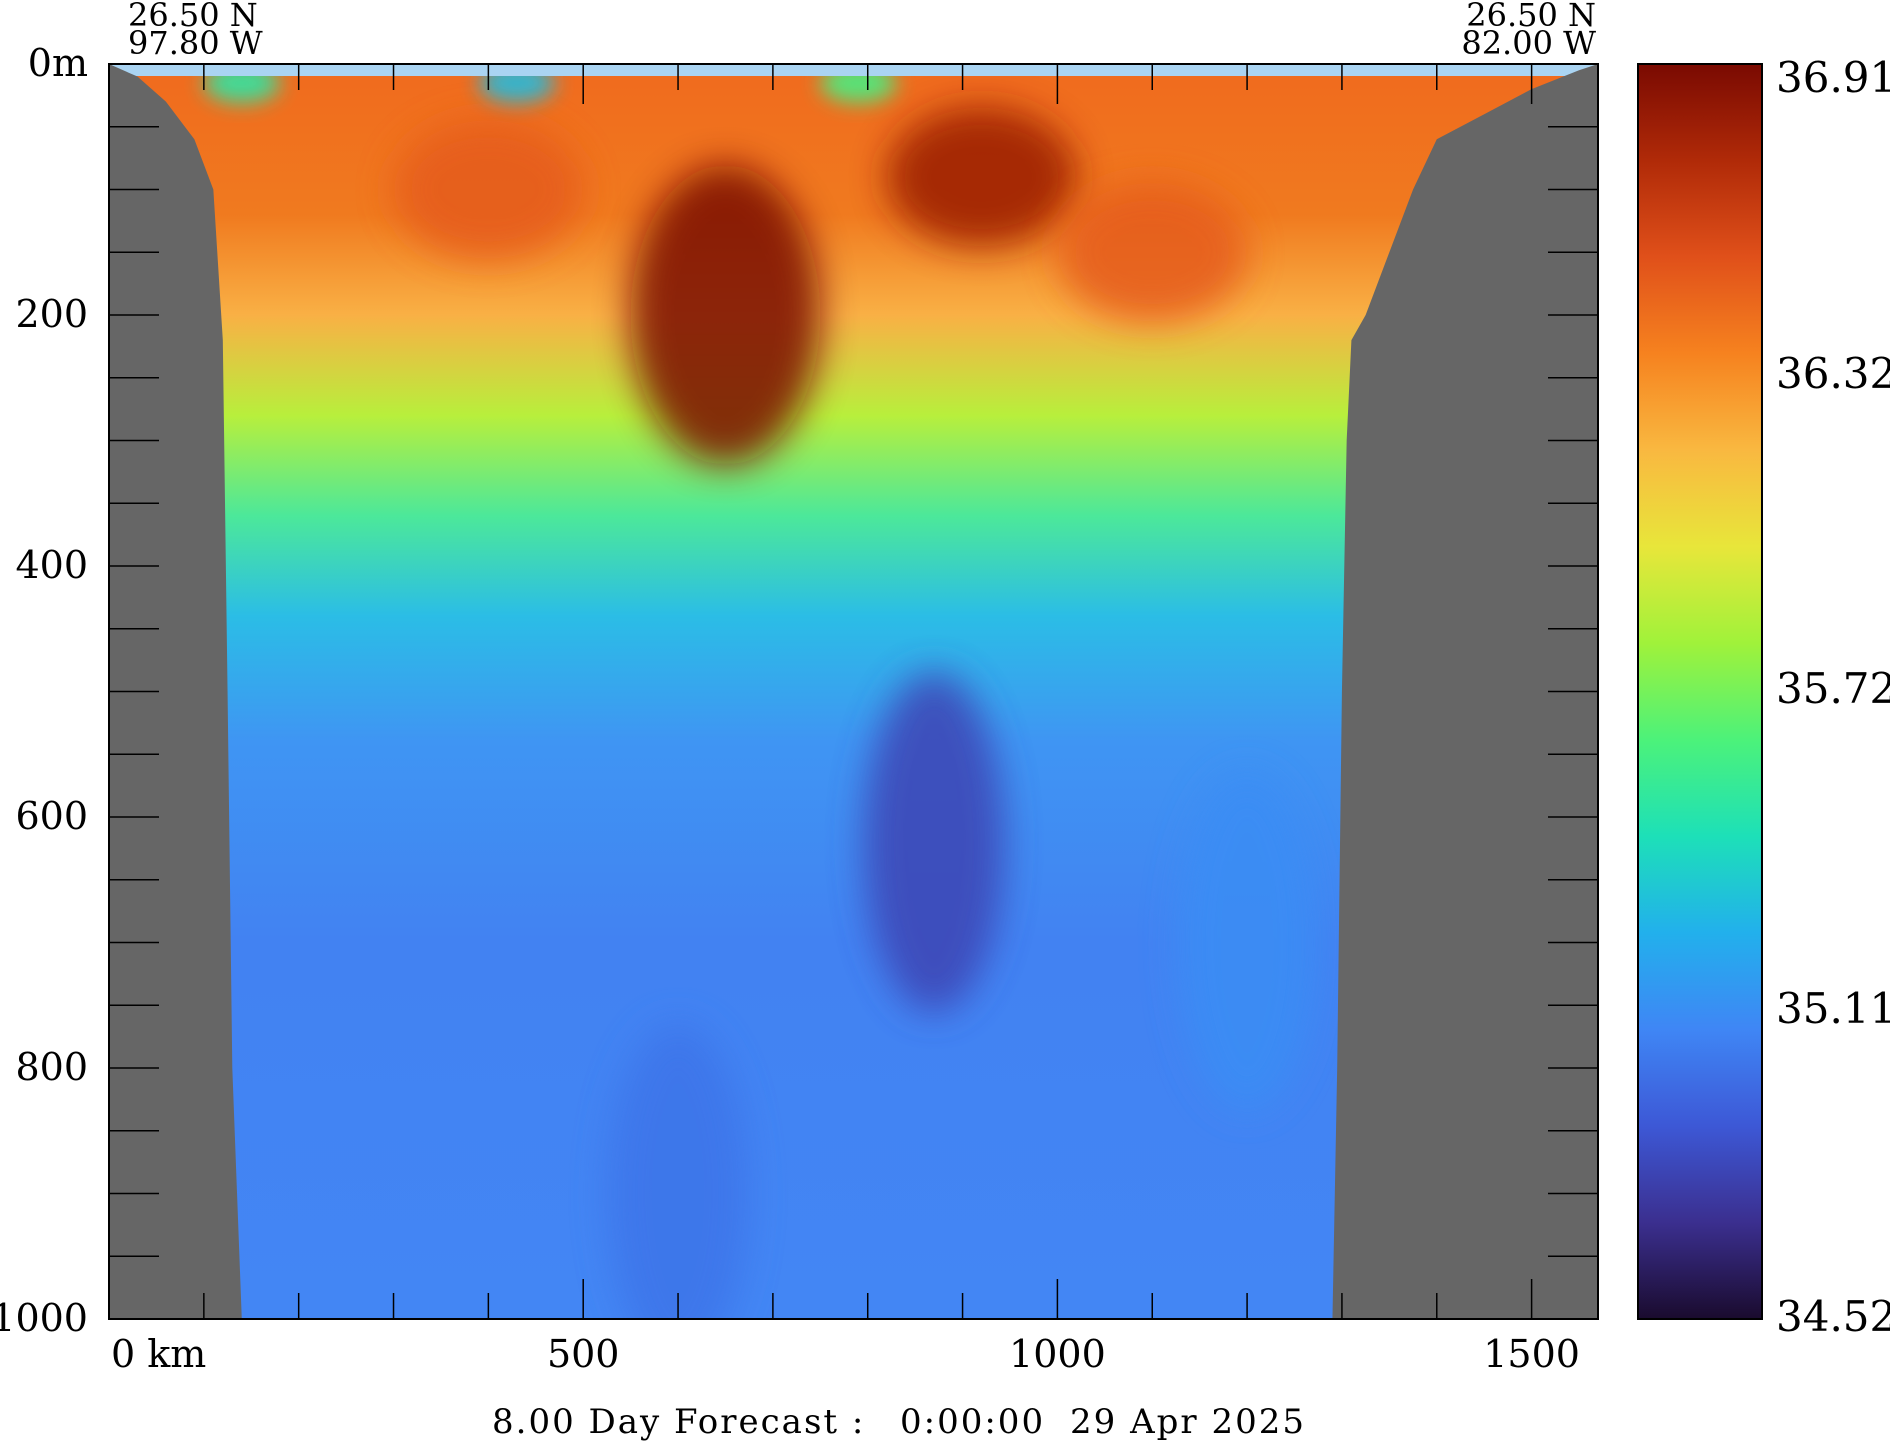 The image size is (1890, 1442). What do you see at coordinates (1833, 373) in the screenshot?
I see `colorbar-tick-label: 36.32` at bounding box center [1833, 373].